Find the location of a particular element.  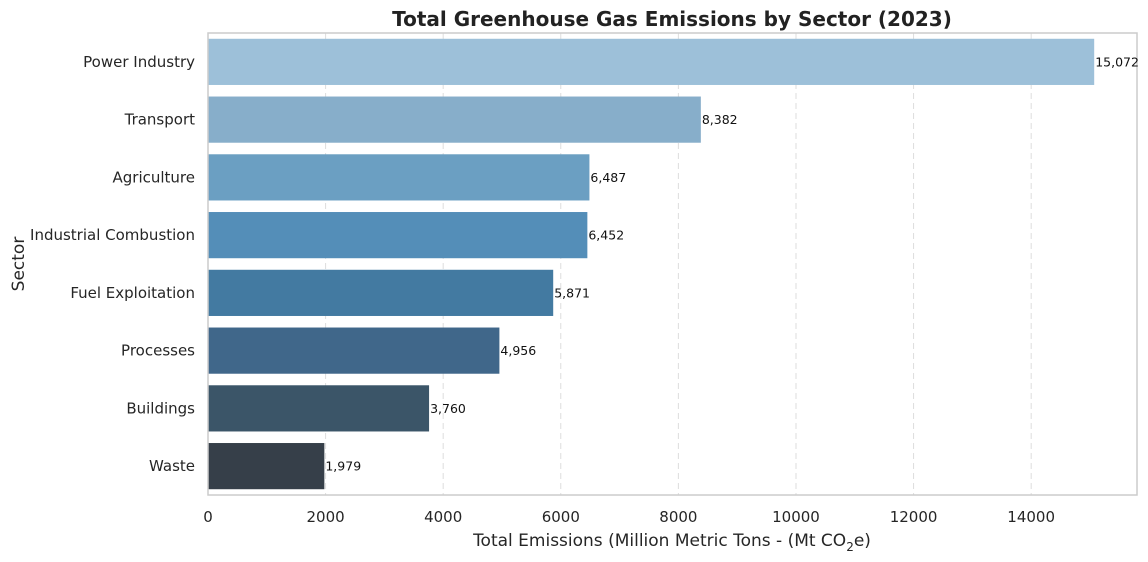

x-tick-label: 8000 is located at coordinates (678, 517).